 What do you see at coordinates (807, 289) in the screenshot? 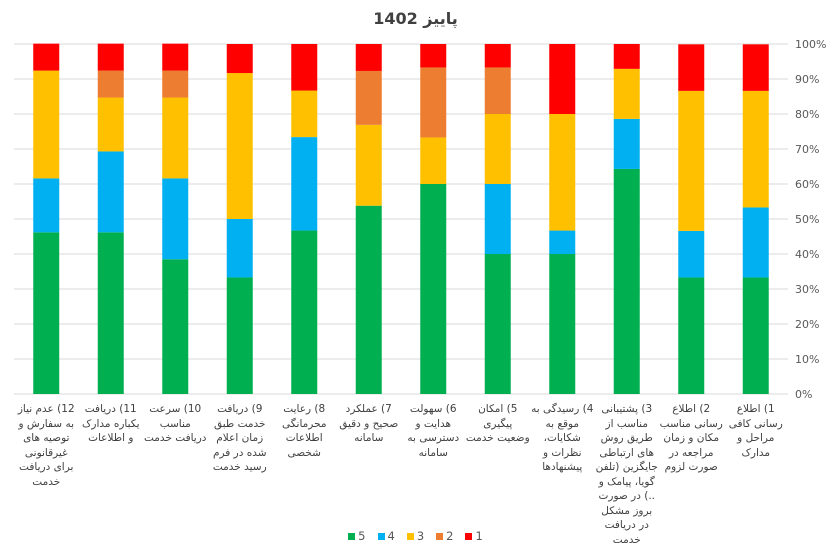
I see `y-tick-label: 30%` at bounding box center [807, 289].